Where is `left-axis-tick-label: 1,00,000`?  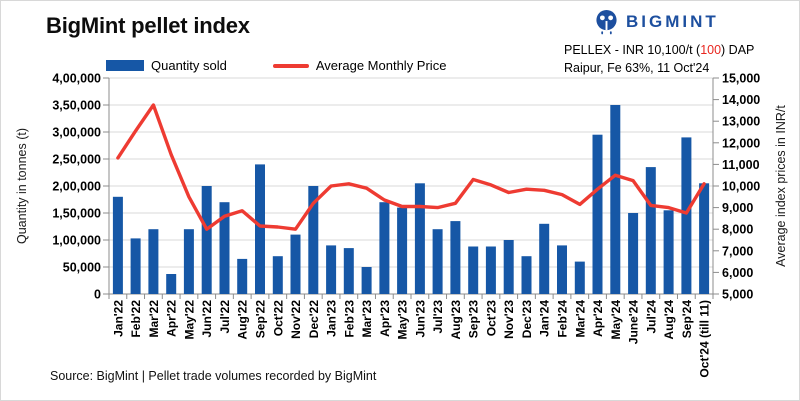
left-axis-tick-label: 1,00,000 is located at coordinates (76, 241).